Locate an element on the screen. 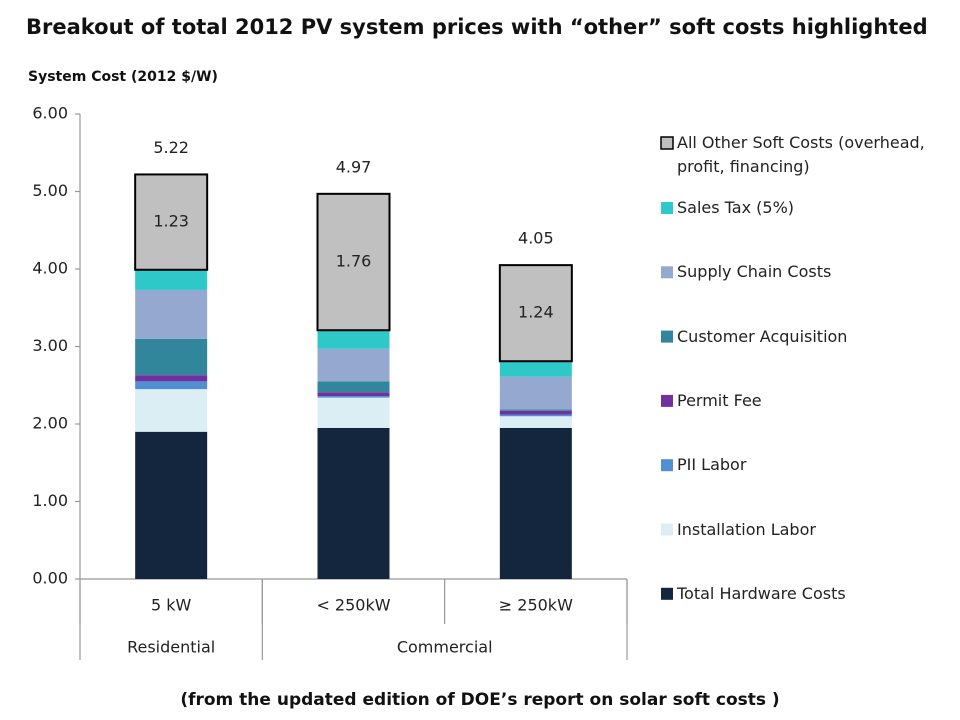  legend-label: Permit Fee is located at coordinates (719, 400).